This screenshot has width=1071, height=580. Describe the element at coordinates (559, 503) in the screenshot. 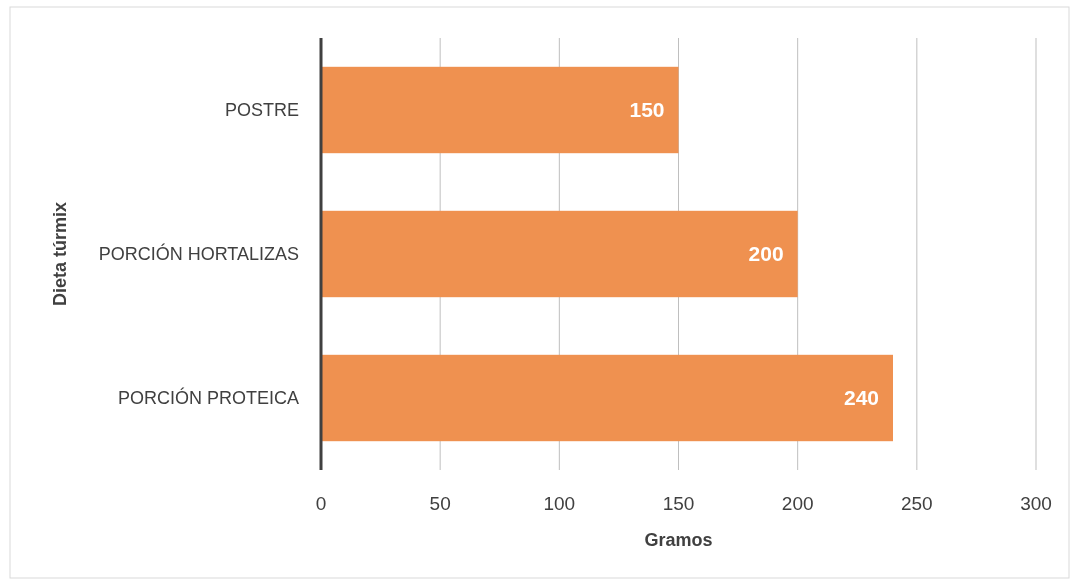

I see `x-tick-label: 100` at that location.